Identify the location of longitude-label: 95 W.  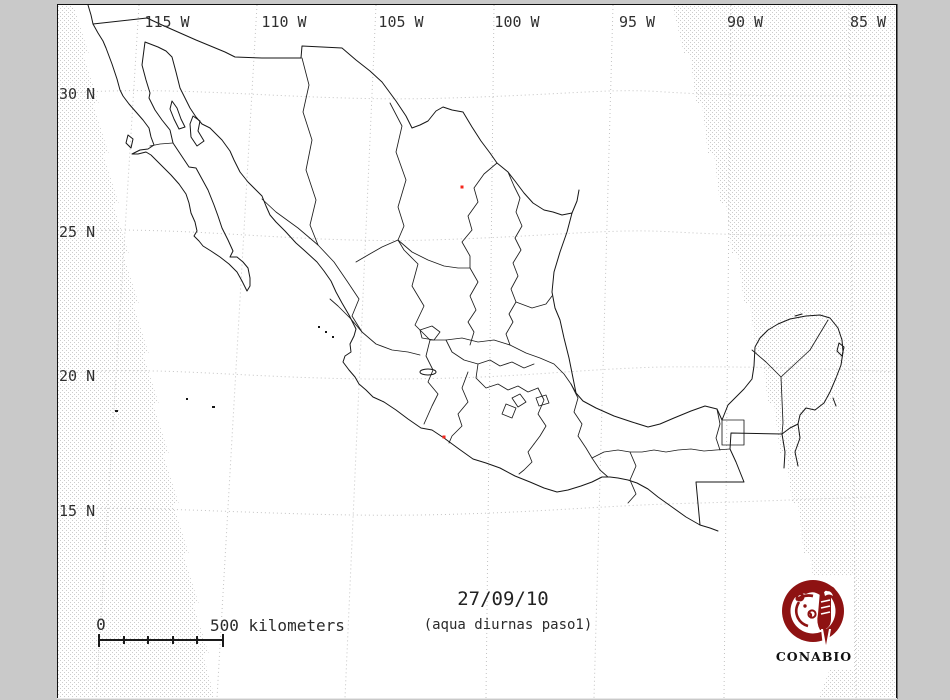
(637, 22).